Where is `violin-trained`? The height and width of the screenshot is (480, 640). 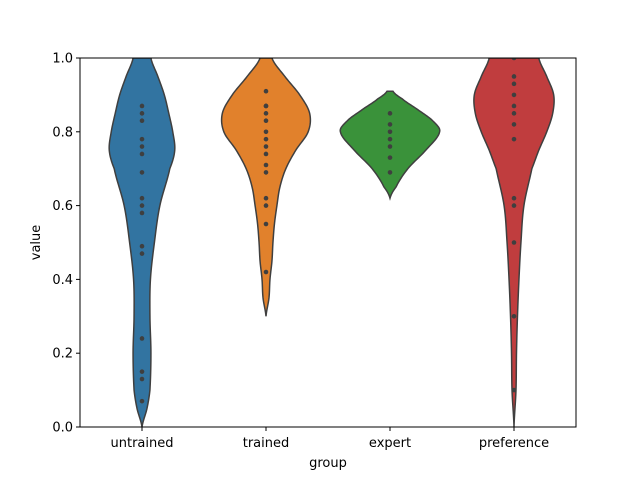
violin-trained is located at coordinates (266, 187).